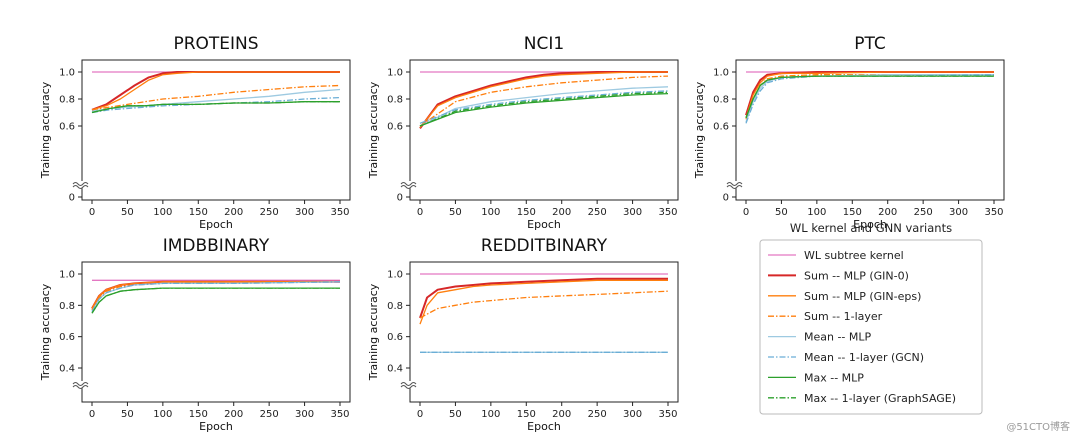 Image resolution: width=1080 pixels, height=439 pixels. What do you see at coordinates (871, 327) in the screenshot?
I see `legend-box` at bounding box center [871, 327].